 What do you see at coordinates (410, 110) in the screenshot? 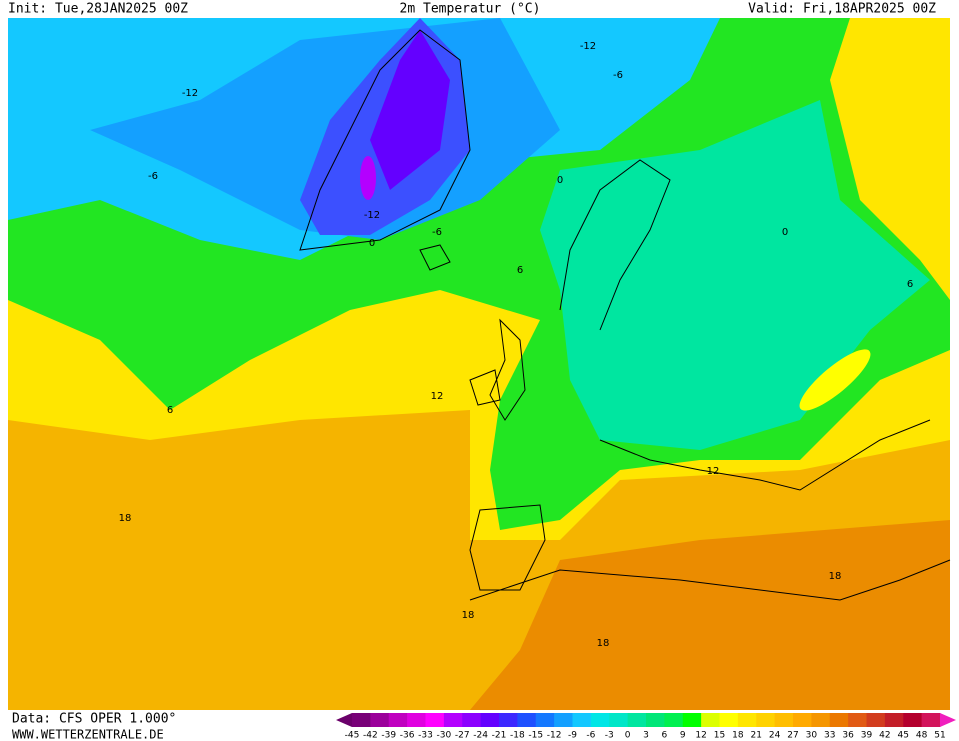
I see `purple-zone` at bounding box center [410, 110].